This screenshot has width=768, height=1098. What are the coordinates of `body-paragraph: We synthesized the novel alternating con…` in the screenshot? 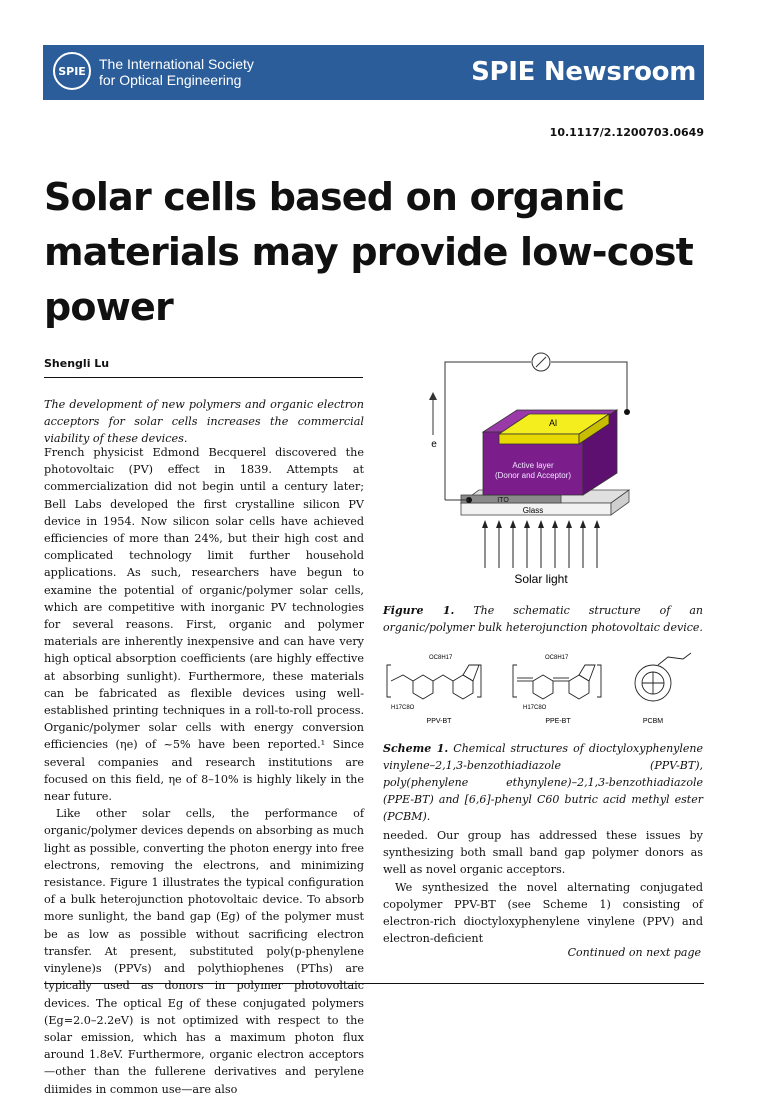 It's located at (543, 913).